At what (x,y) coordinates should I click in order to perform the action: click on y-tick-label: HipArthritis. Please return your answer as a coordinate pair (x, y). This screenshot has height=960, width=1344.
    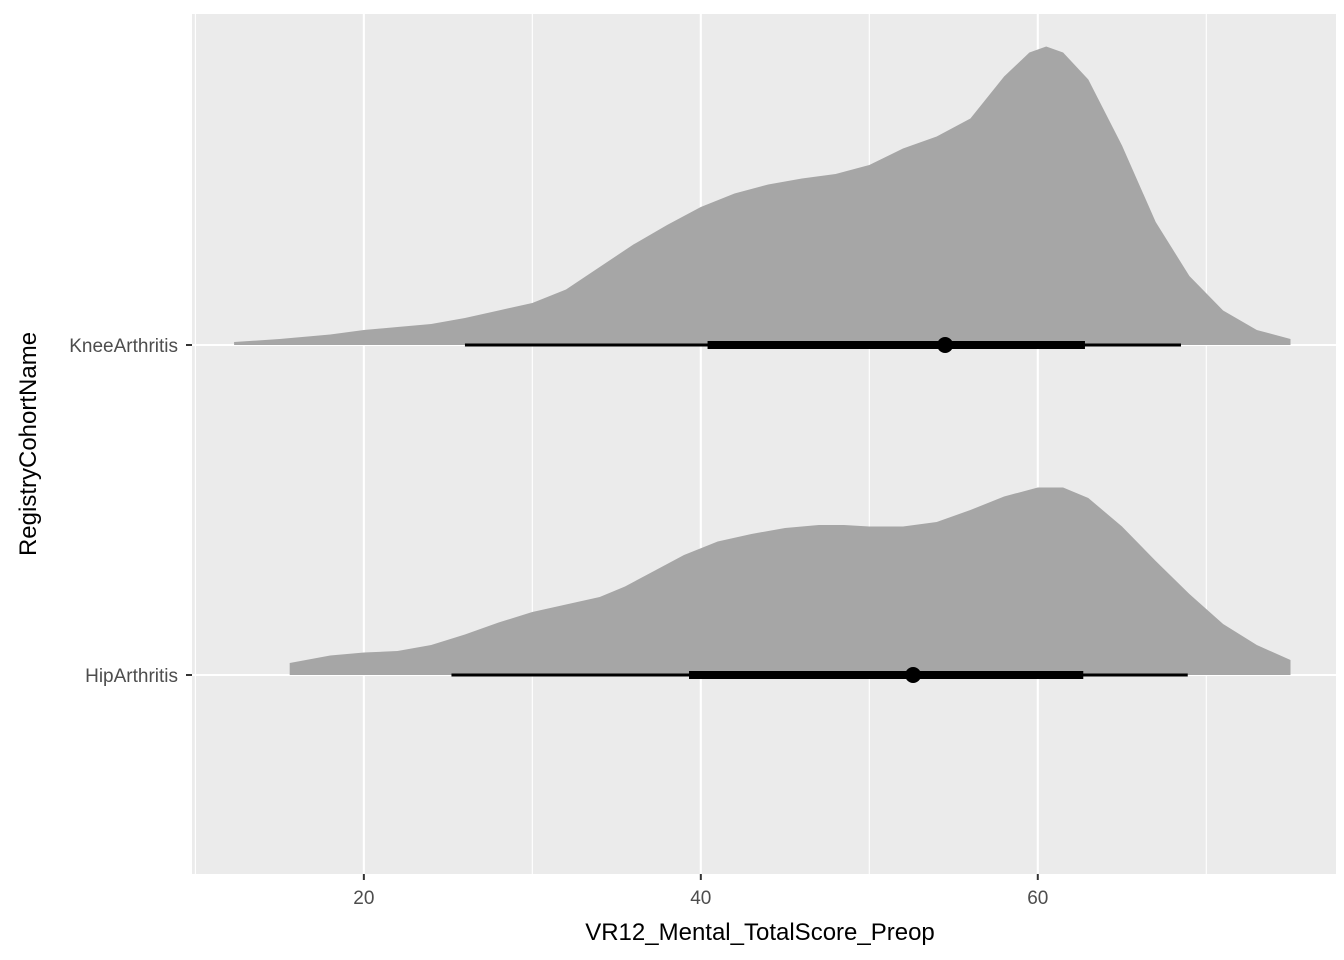
    Looking at the image, I should click on (131, 676).